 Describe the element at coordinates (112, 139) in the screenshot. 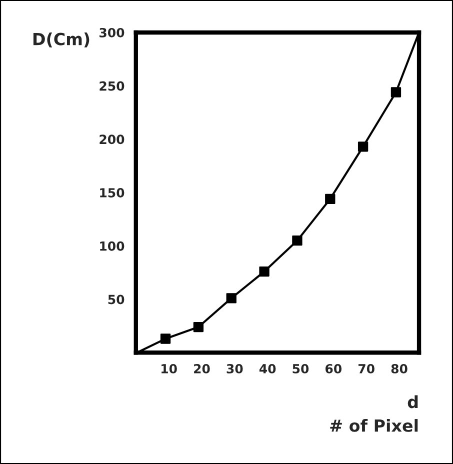

I see `y-tick-label: 200` at that location.